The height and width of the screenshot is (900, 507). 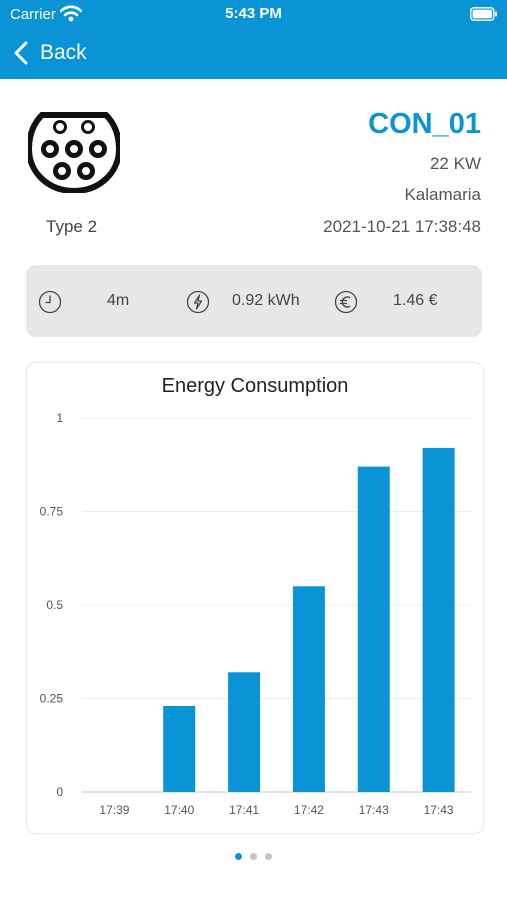 What do you see at coordinates (402, 226) in the screenshot?
I see `session-datetime: 2021-10-21 17:38:48` at bounding box center [402, 226].